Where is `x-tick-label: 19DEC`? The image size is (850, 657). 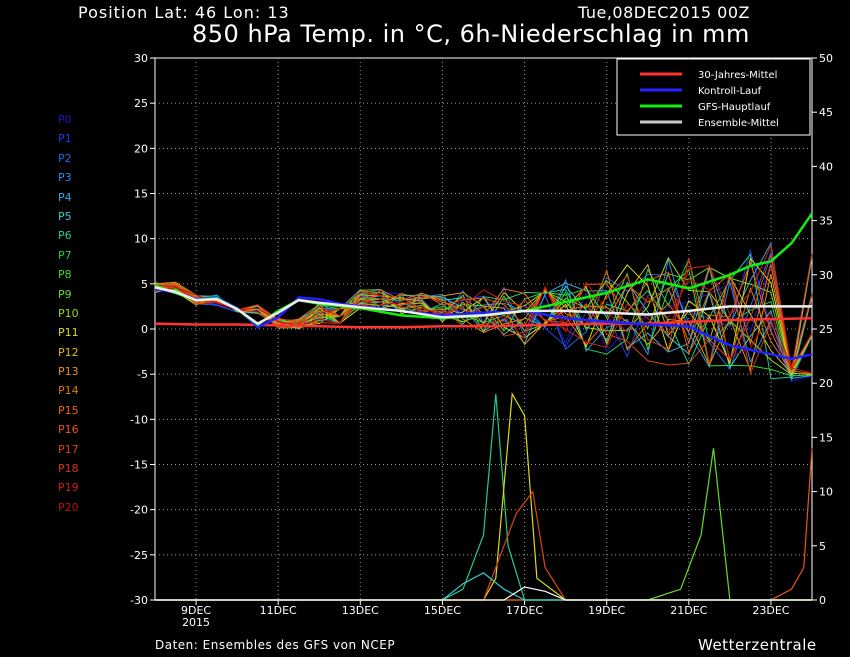
x-tick-label: 19DEC is located at coordinates (606, 610).